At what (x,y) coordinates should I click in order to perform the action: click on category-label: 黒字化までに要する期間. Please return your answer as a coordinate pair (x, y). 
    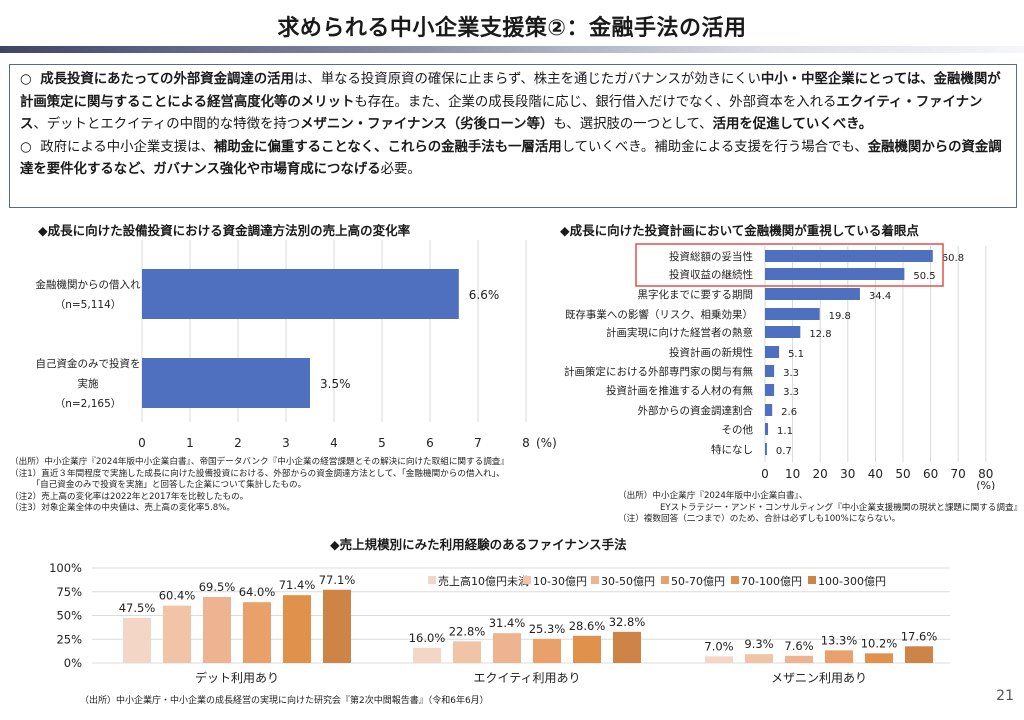
    Looking at the image, I should click on (696, 294).